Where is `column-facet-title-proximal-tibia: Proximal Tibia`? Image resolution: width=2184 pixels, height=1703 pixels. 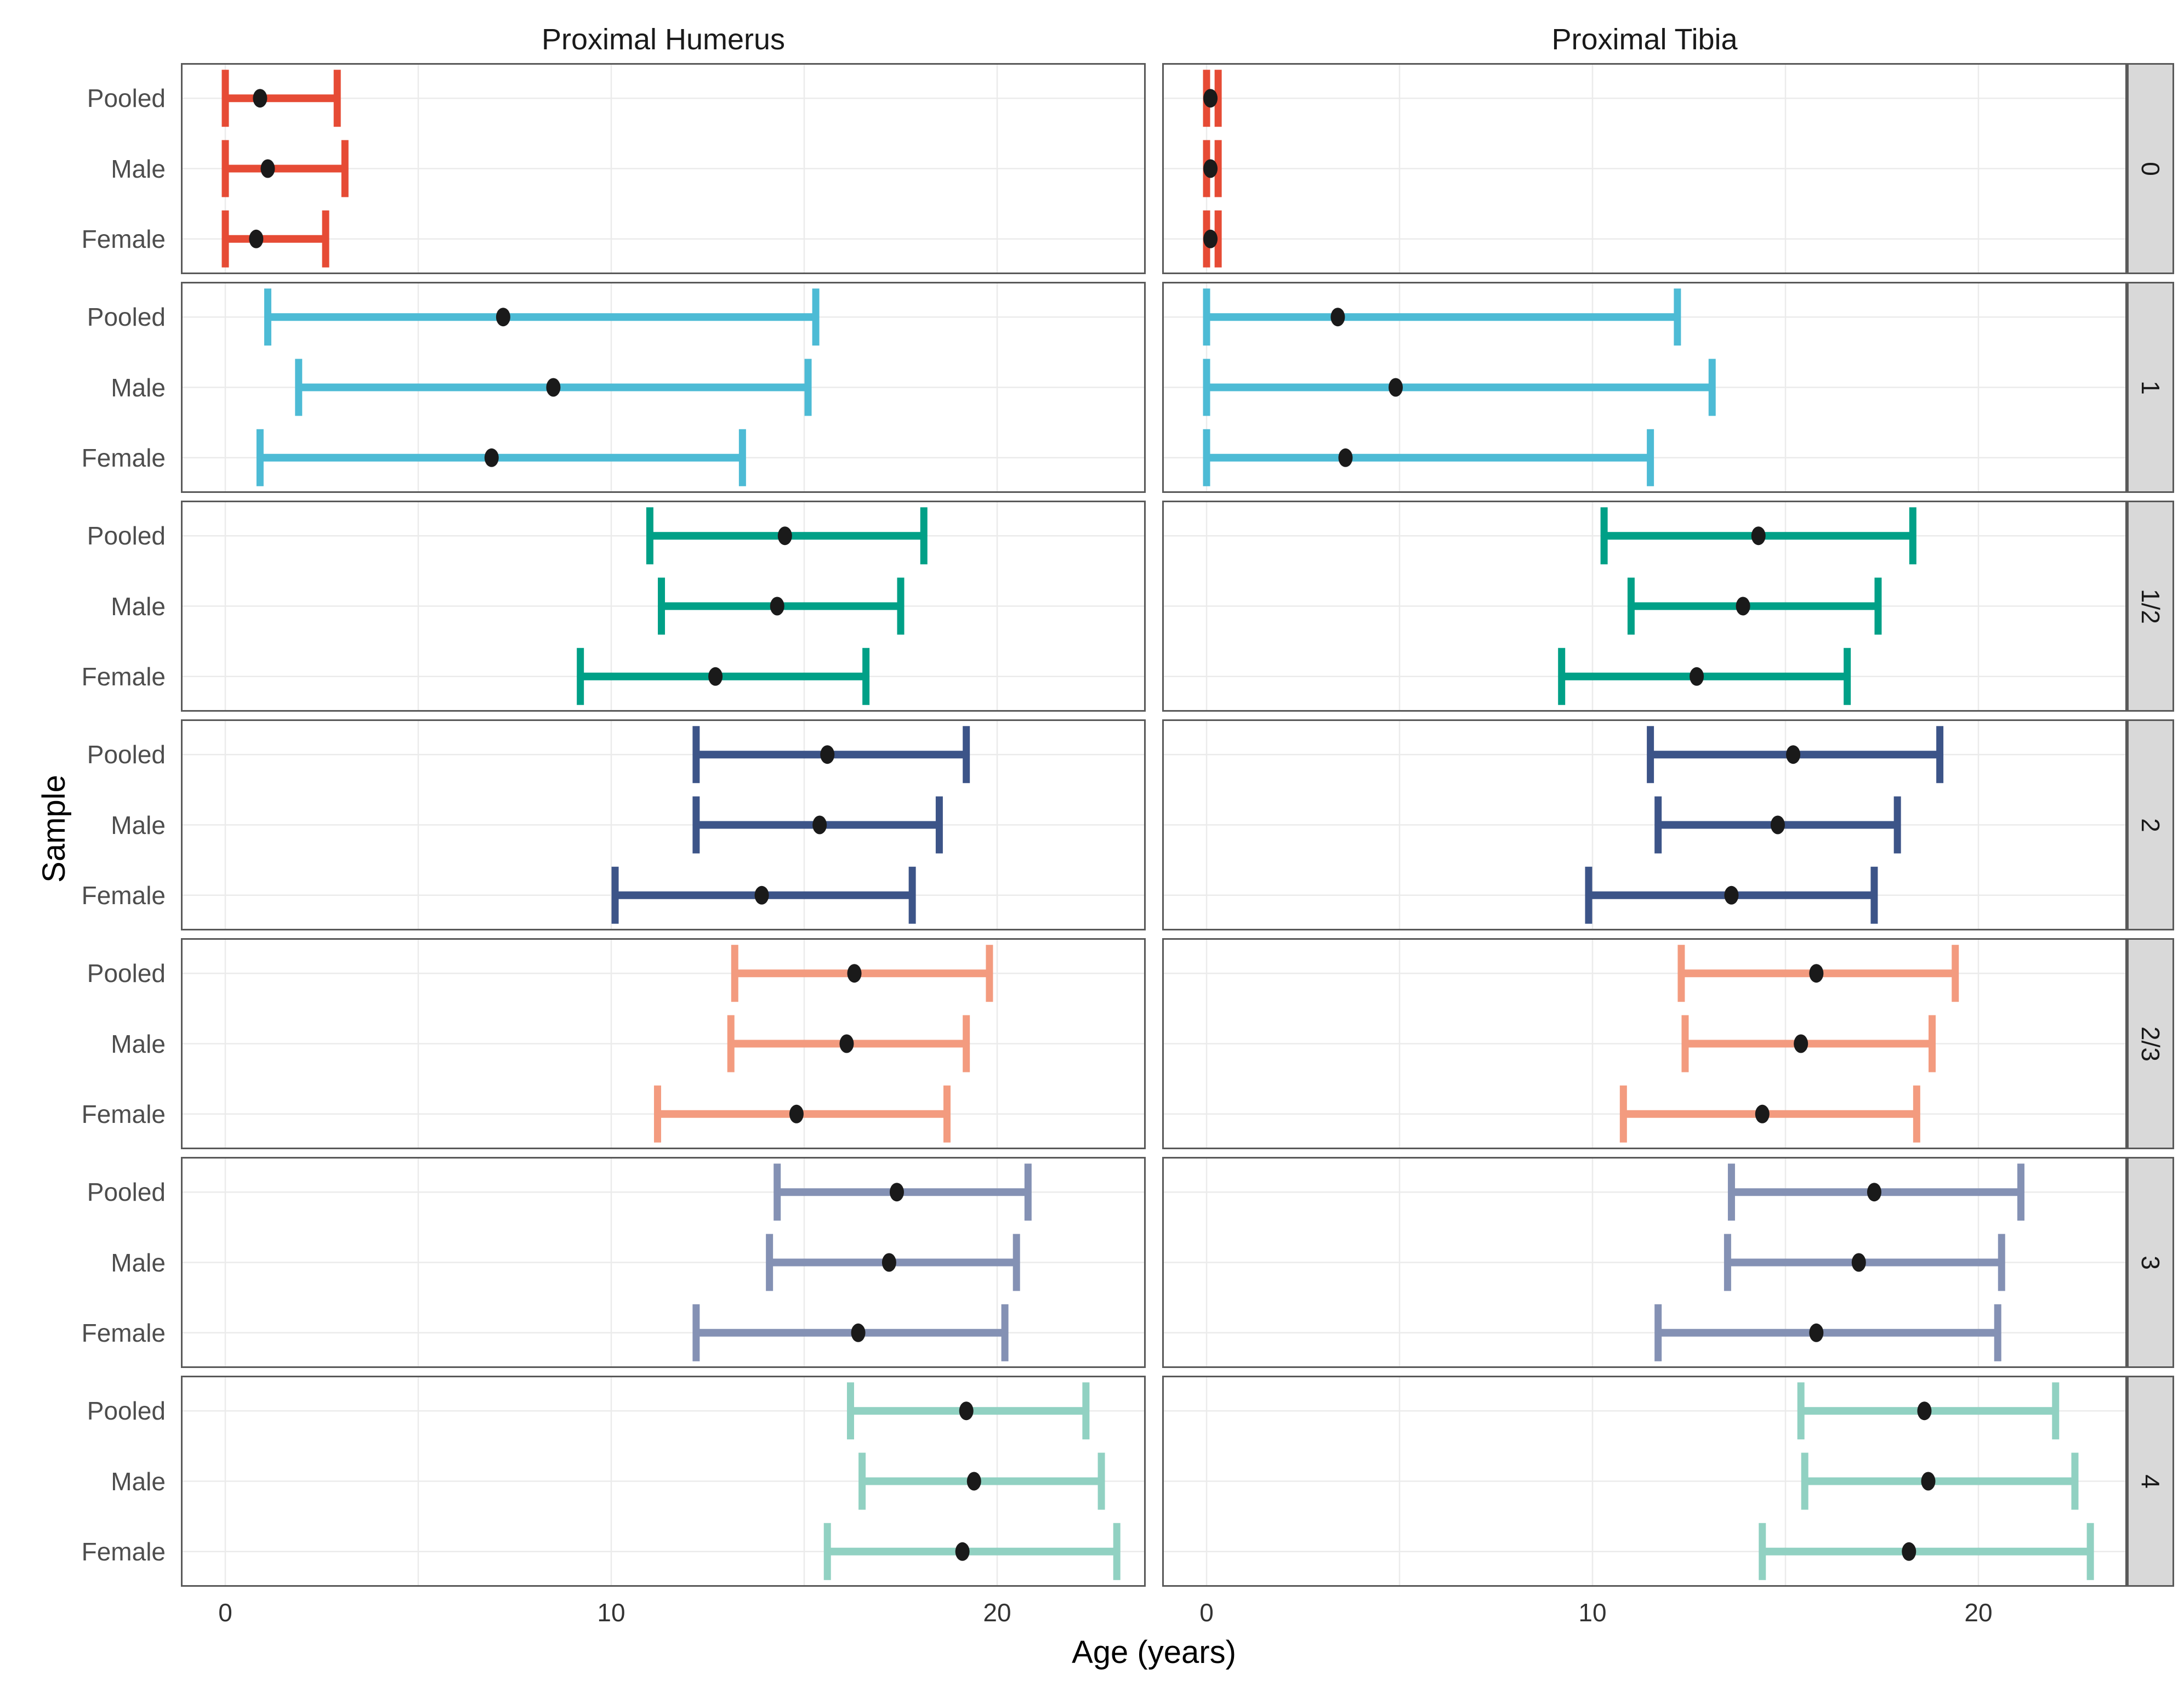 column-facet-title-proximal-tibia: Proximal Tibia is located at coordinates (1644, 39).